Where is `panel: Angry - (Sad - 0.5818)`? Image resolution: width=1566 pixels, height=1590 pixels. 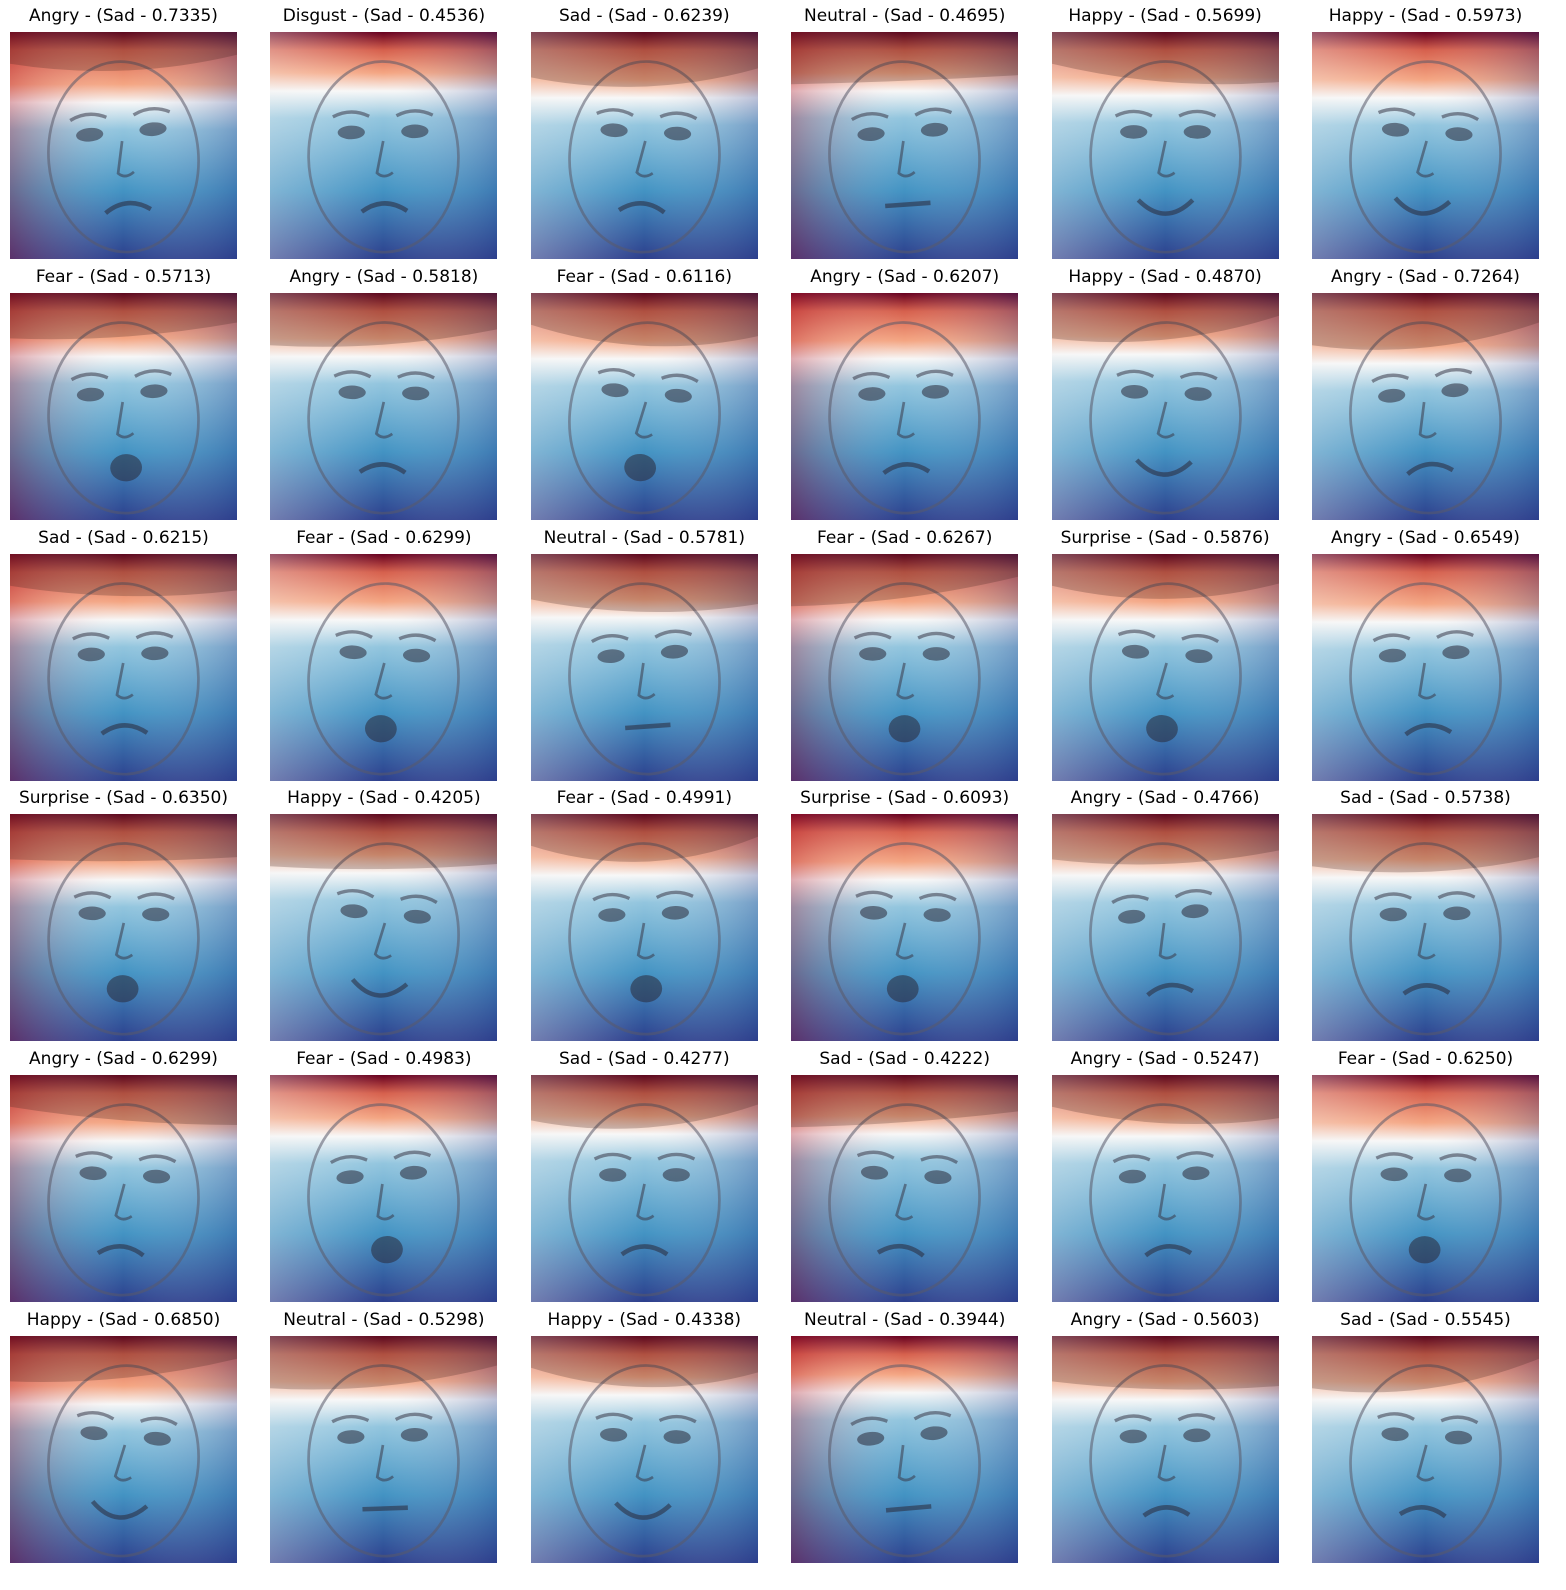 panel: Angry - (Sad - 0.5818) is located at coordinates (384, 393).